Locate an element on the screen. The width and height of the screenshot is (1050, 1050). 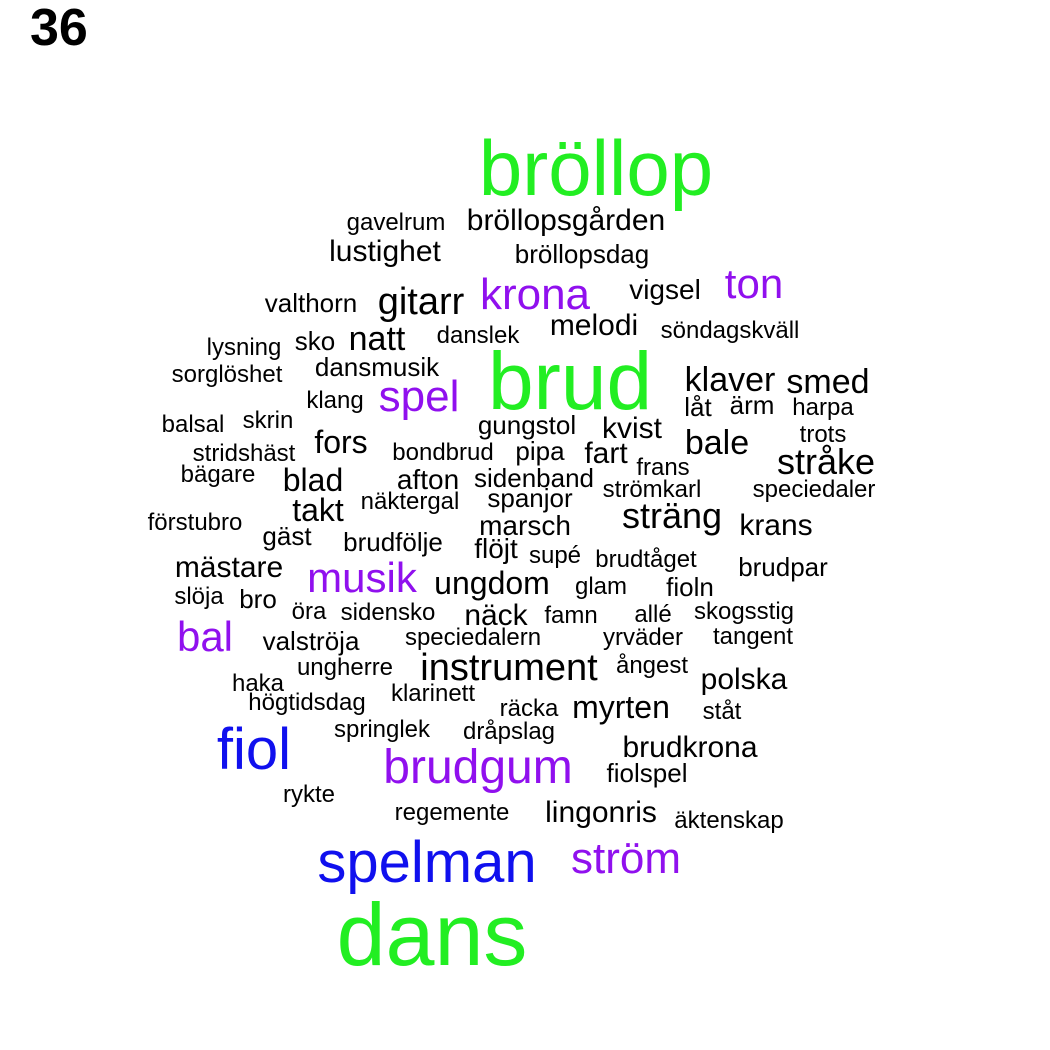
panel-number: 36 is located at coordinates (59, 28).